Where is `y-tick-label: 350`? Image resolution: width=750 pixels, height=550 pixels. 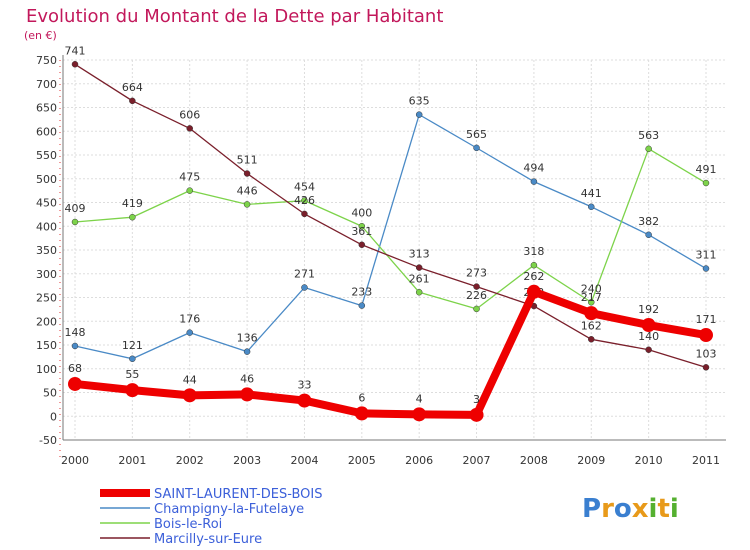 y-tick-label: 350 is located at coordinates (46, 250).